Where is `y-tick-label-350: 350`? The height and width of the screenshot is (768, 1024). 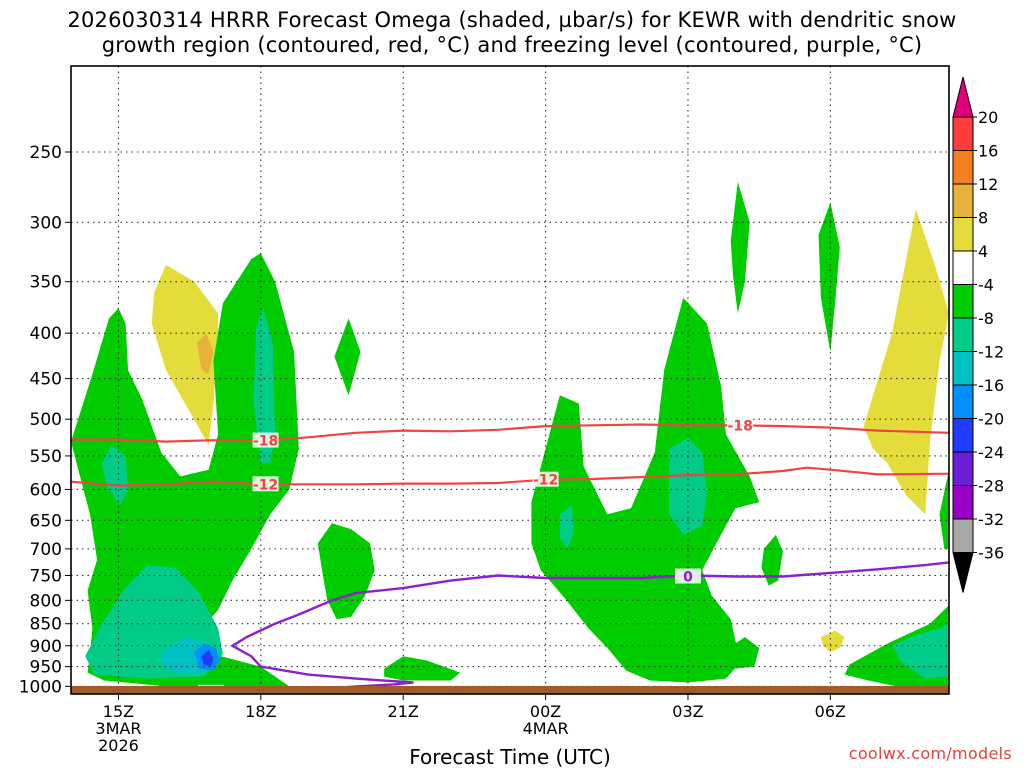 y-tick-label-350: 350 is located at coordinates (46, 283).